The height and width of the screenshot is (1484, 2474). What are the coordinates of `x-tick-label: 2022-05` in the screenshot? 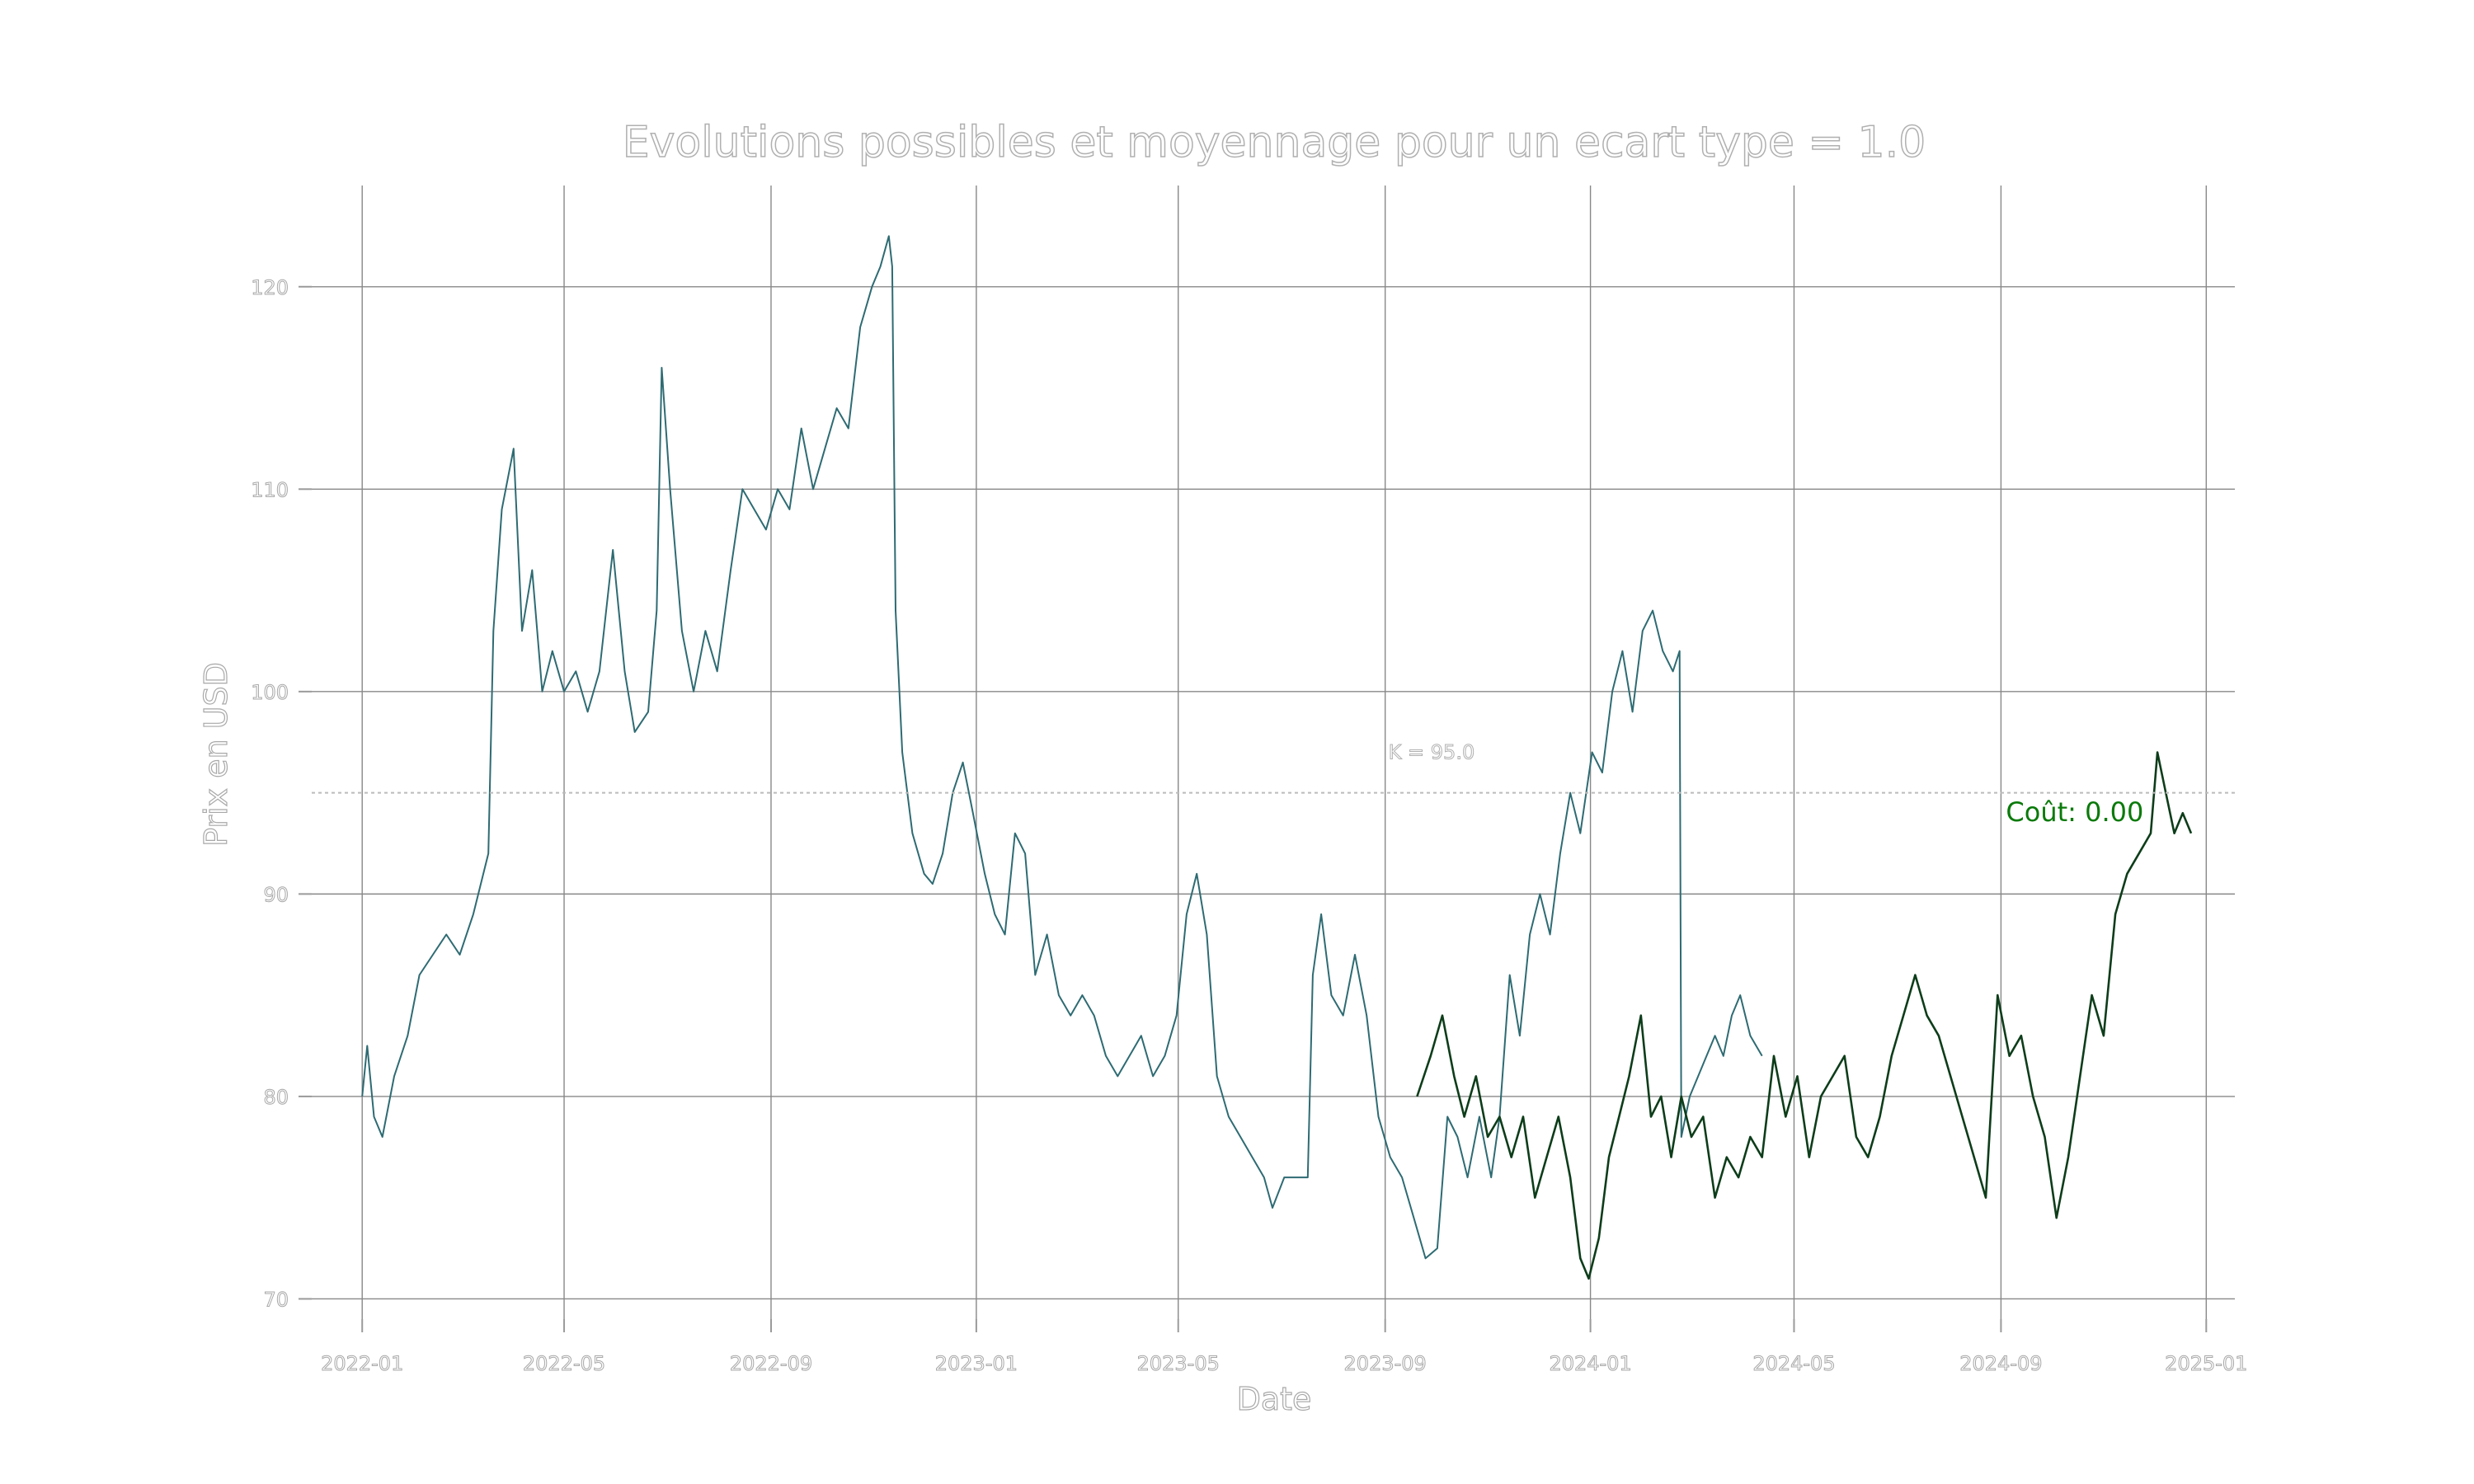 It's located at (564, 1363).